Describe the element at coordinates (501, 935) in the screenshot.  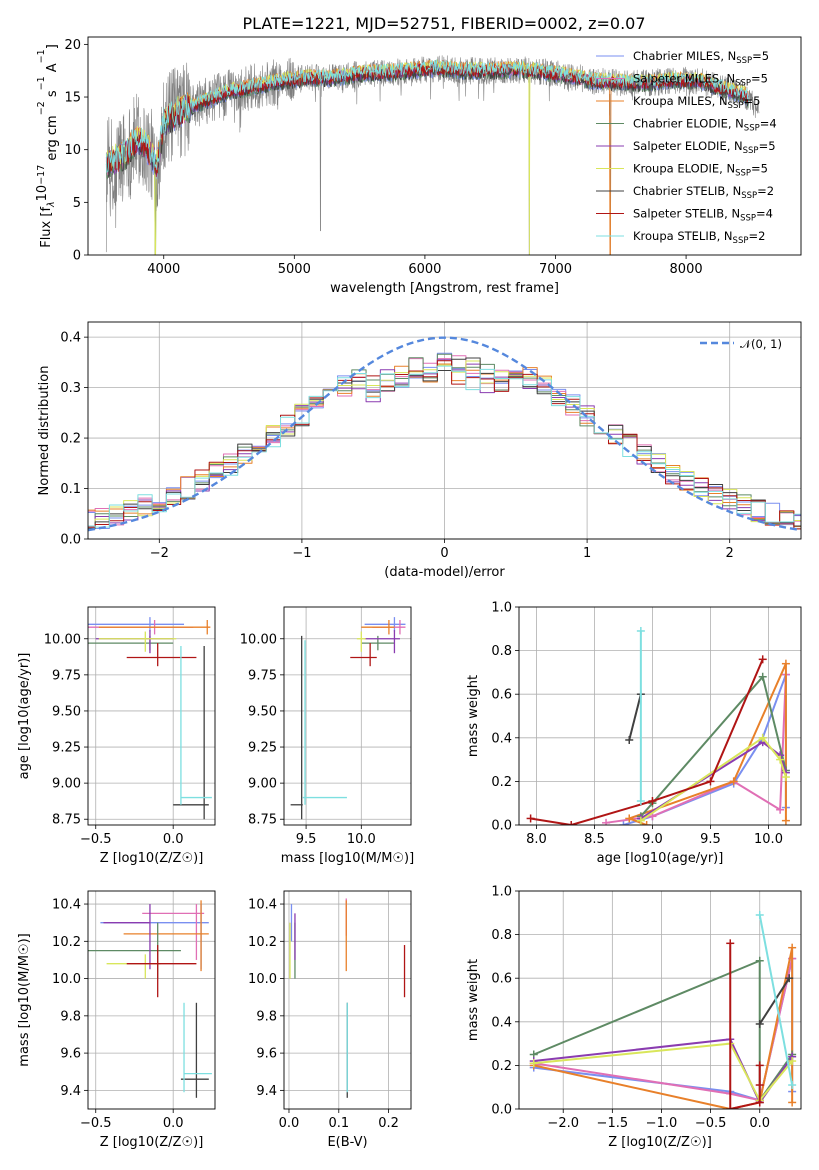
I see `y-tick-label: 0.8` at that location.